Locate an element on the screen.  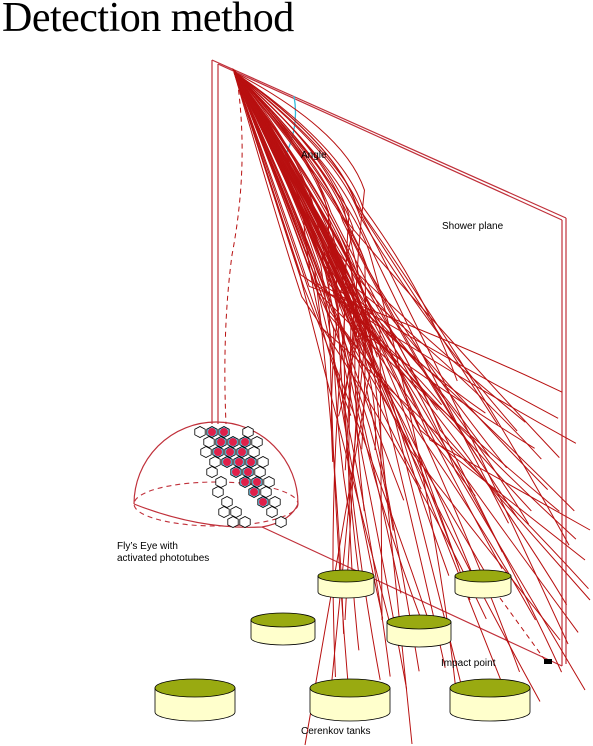
shower-plane-label: Shower plane is located at coordinates (473, 226).